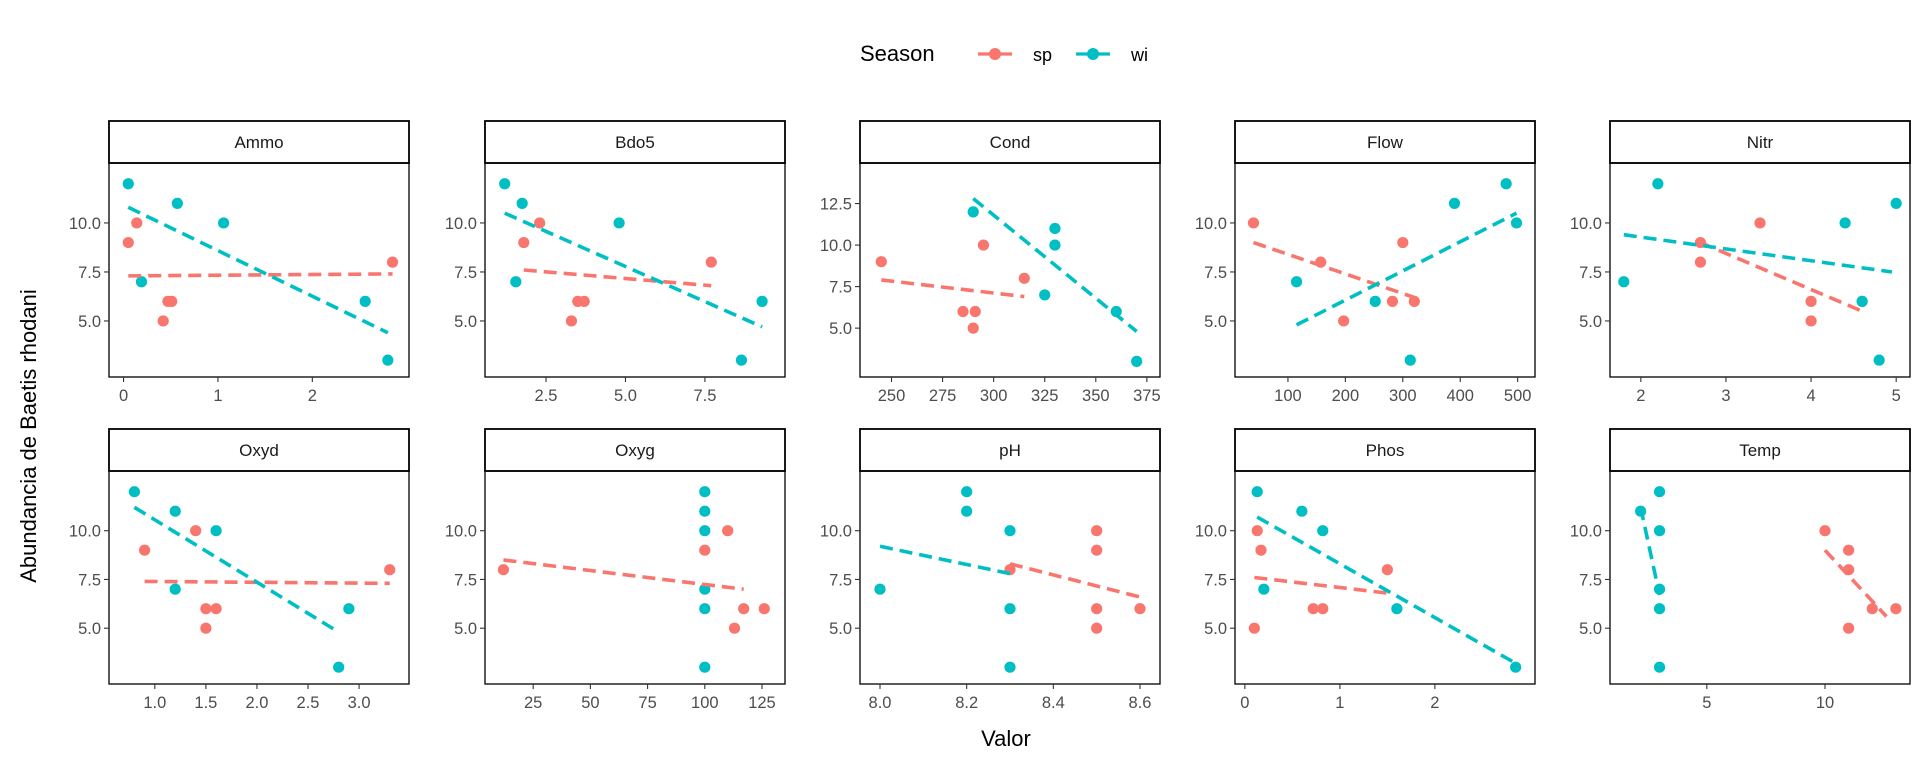 This screenshot has width=1920, height=768. Describe the element at coordinates (1147, 396) in the screenshot. I see `x-tick-label-cond: 375` at that location.